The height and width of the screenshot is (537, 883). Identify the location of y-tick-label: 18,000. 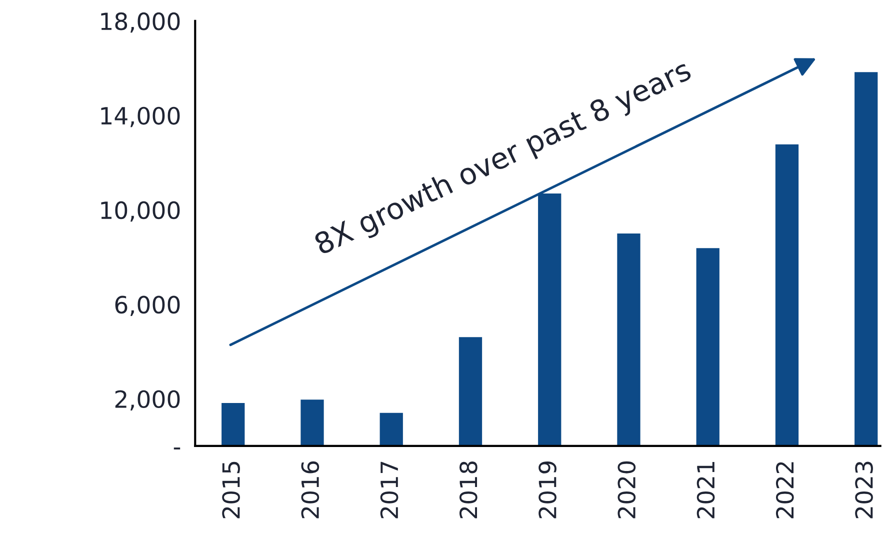
(140, 22).